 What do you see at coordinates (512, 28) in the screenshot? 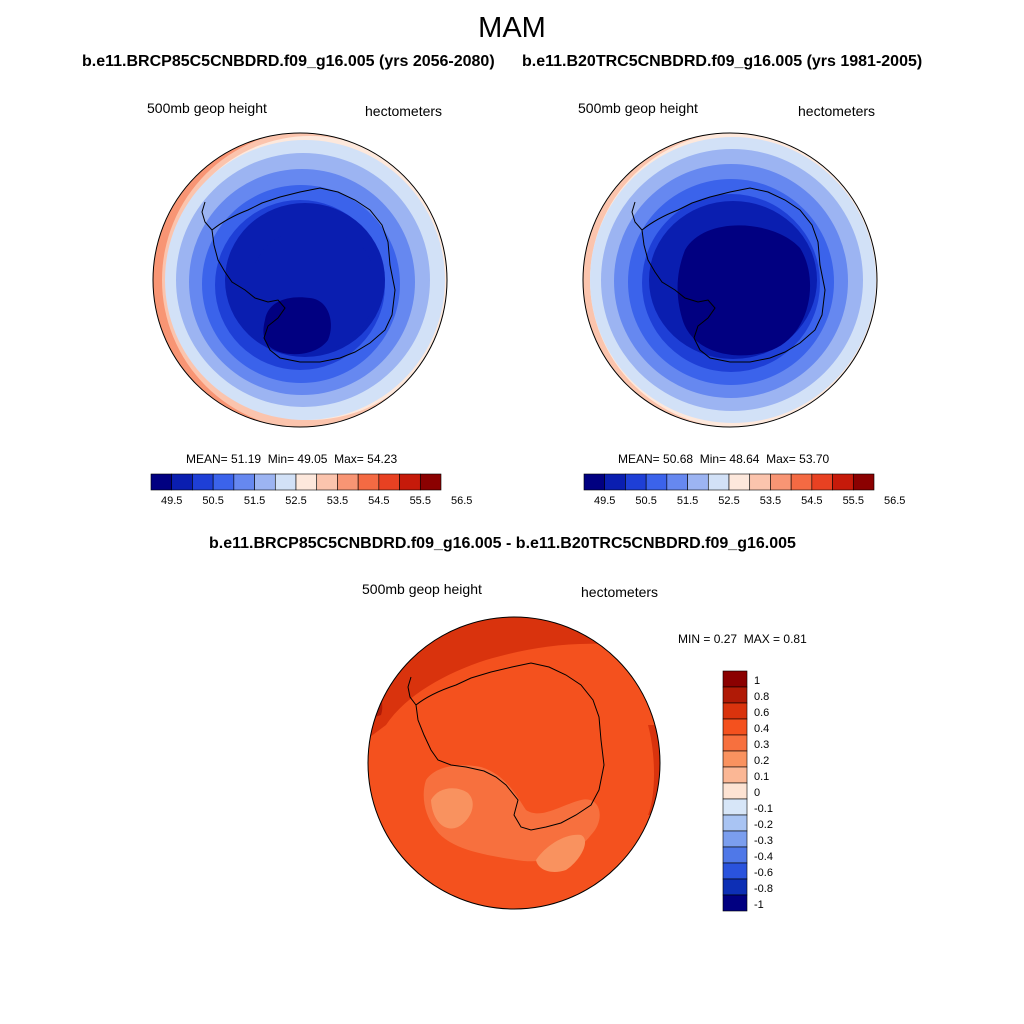
I see `figure-title: MAM` at bounding box center [512, 28].